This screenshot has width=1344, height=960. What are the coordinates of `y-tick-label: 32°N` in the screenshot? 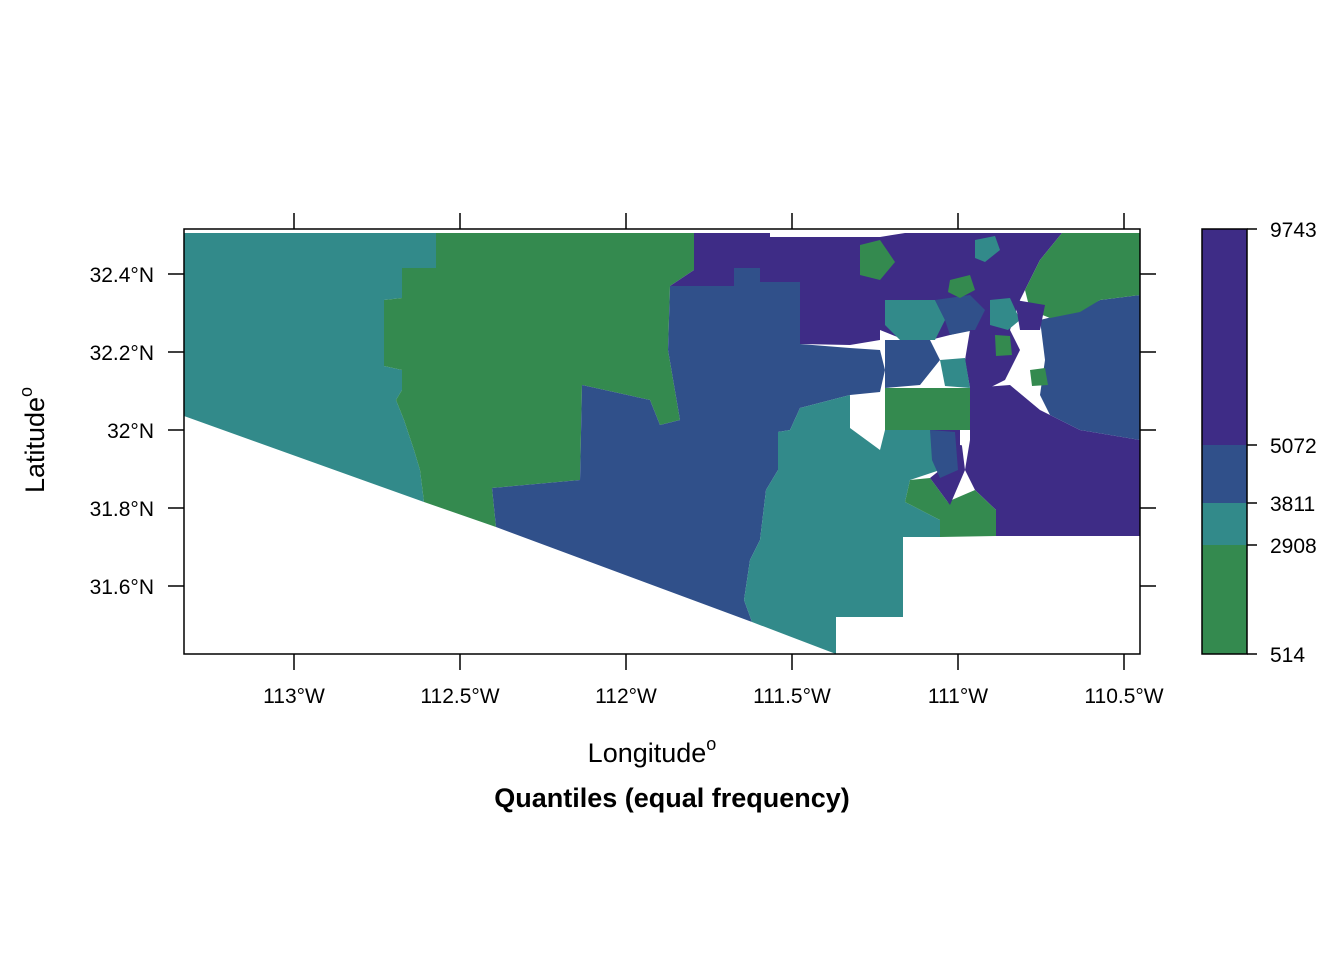 It's located at (130, 431).